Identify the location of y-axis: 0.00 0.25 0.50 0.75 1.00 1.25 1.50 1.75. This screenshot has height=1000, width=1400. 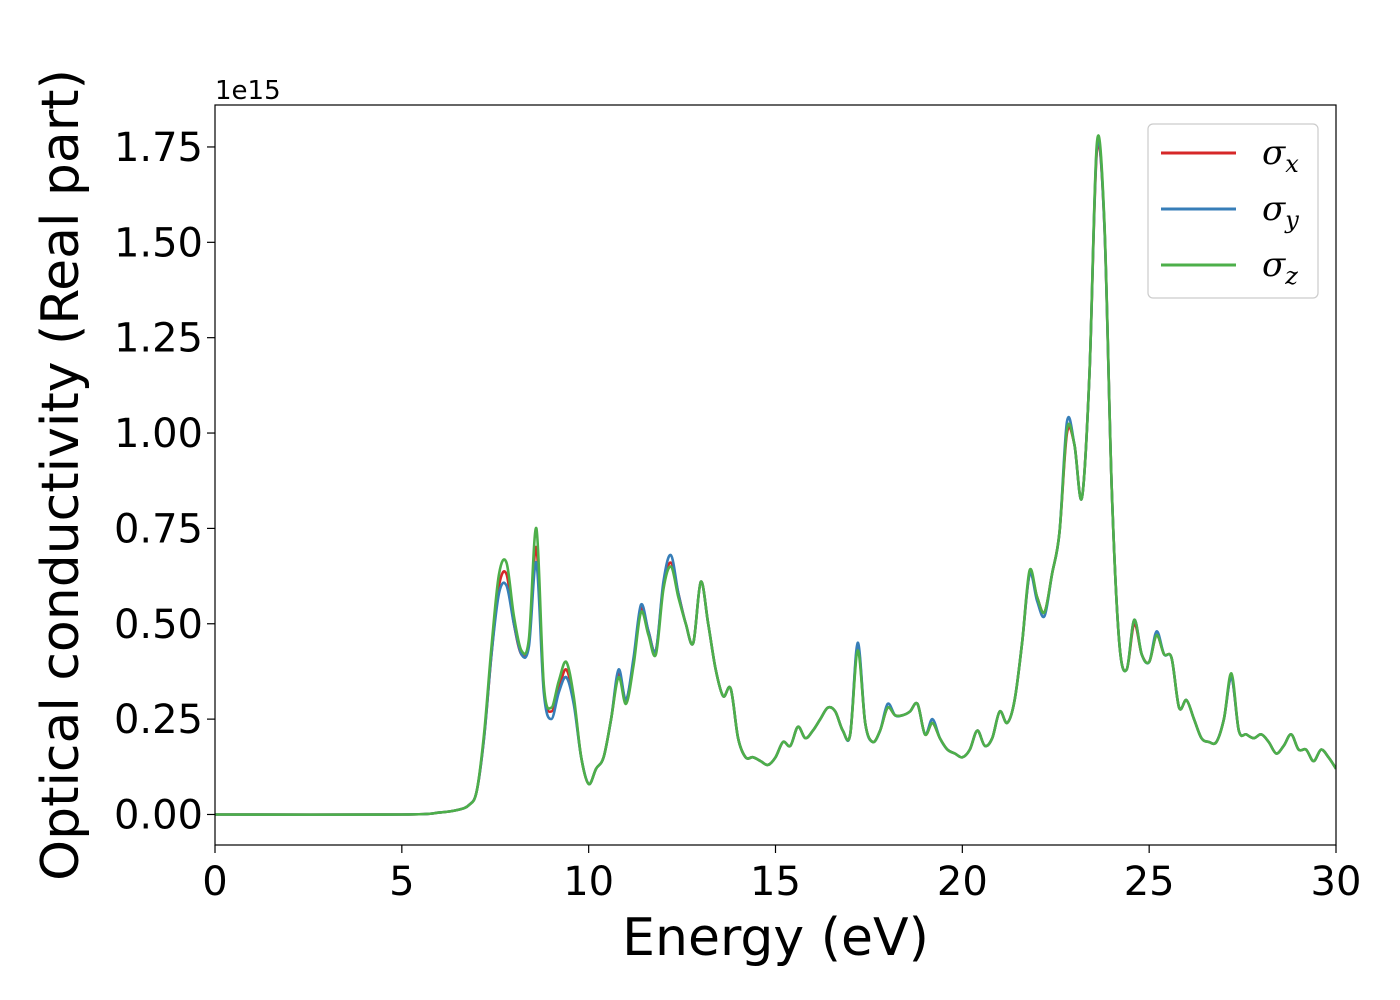
(164, 481).